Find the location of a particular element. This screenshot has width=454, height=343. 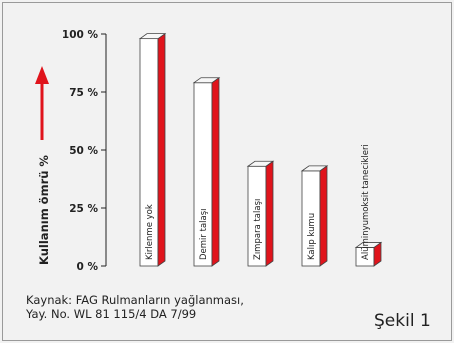

y-tick-label-3: 75 % is located at coordinates (83, 93).